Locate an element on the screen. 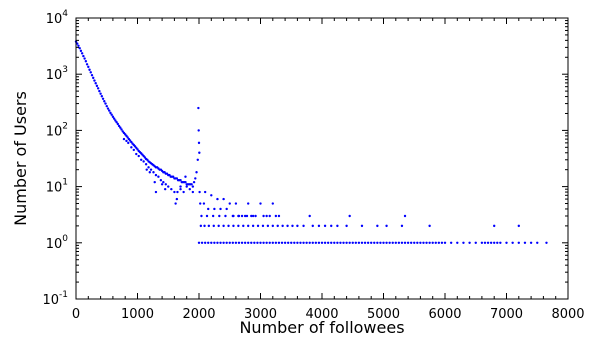 Image resolution: width=595 pixels, height=341 pixels. y-tick-label: 10⁰ is located at coordinates (57, 243).